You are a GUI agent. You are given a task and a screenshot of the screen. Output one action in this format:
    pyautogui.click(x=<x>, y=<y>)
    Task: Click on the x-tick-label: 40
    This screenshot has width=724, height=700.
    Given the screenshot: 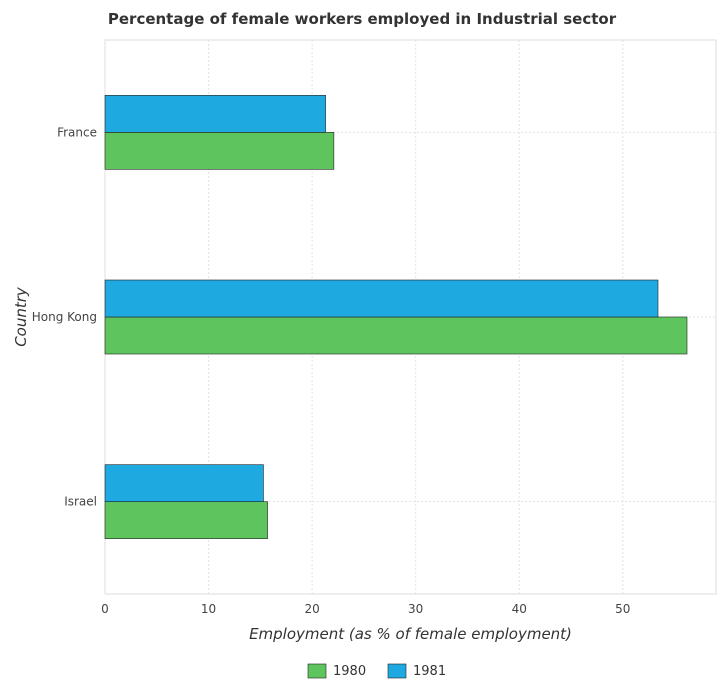 What is the action you would take?
    pyautogui.click(x=519, y=609)
    